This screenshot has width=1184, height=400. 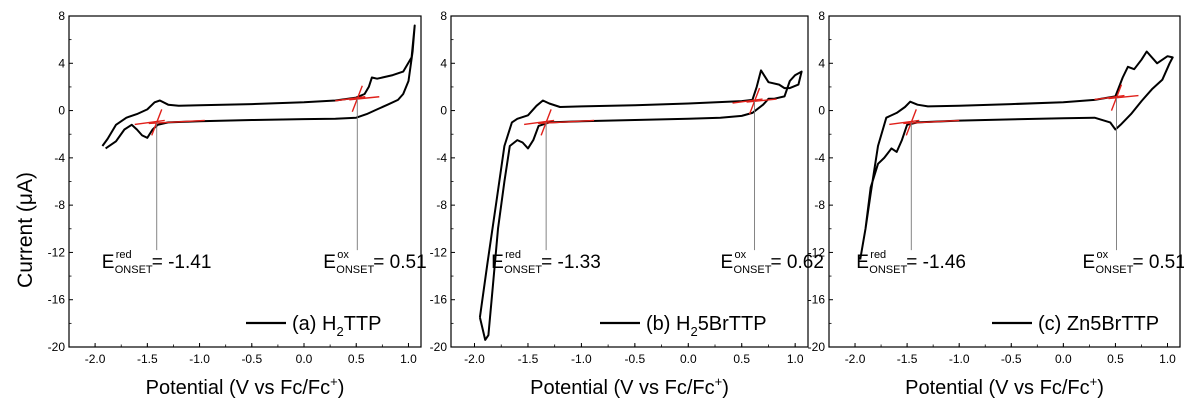 What do you see at coordinates (1075, 324) in the screenshot?
I see `legend: (c) Zn5BrTTP` at bounding box center [1075, 324].